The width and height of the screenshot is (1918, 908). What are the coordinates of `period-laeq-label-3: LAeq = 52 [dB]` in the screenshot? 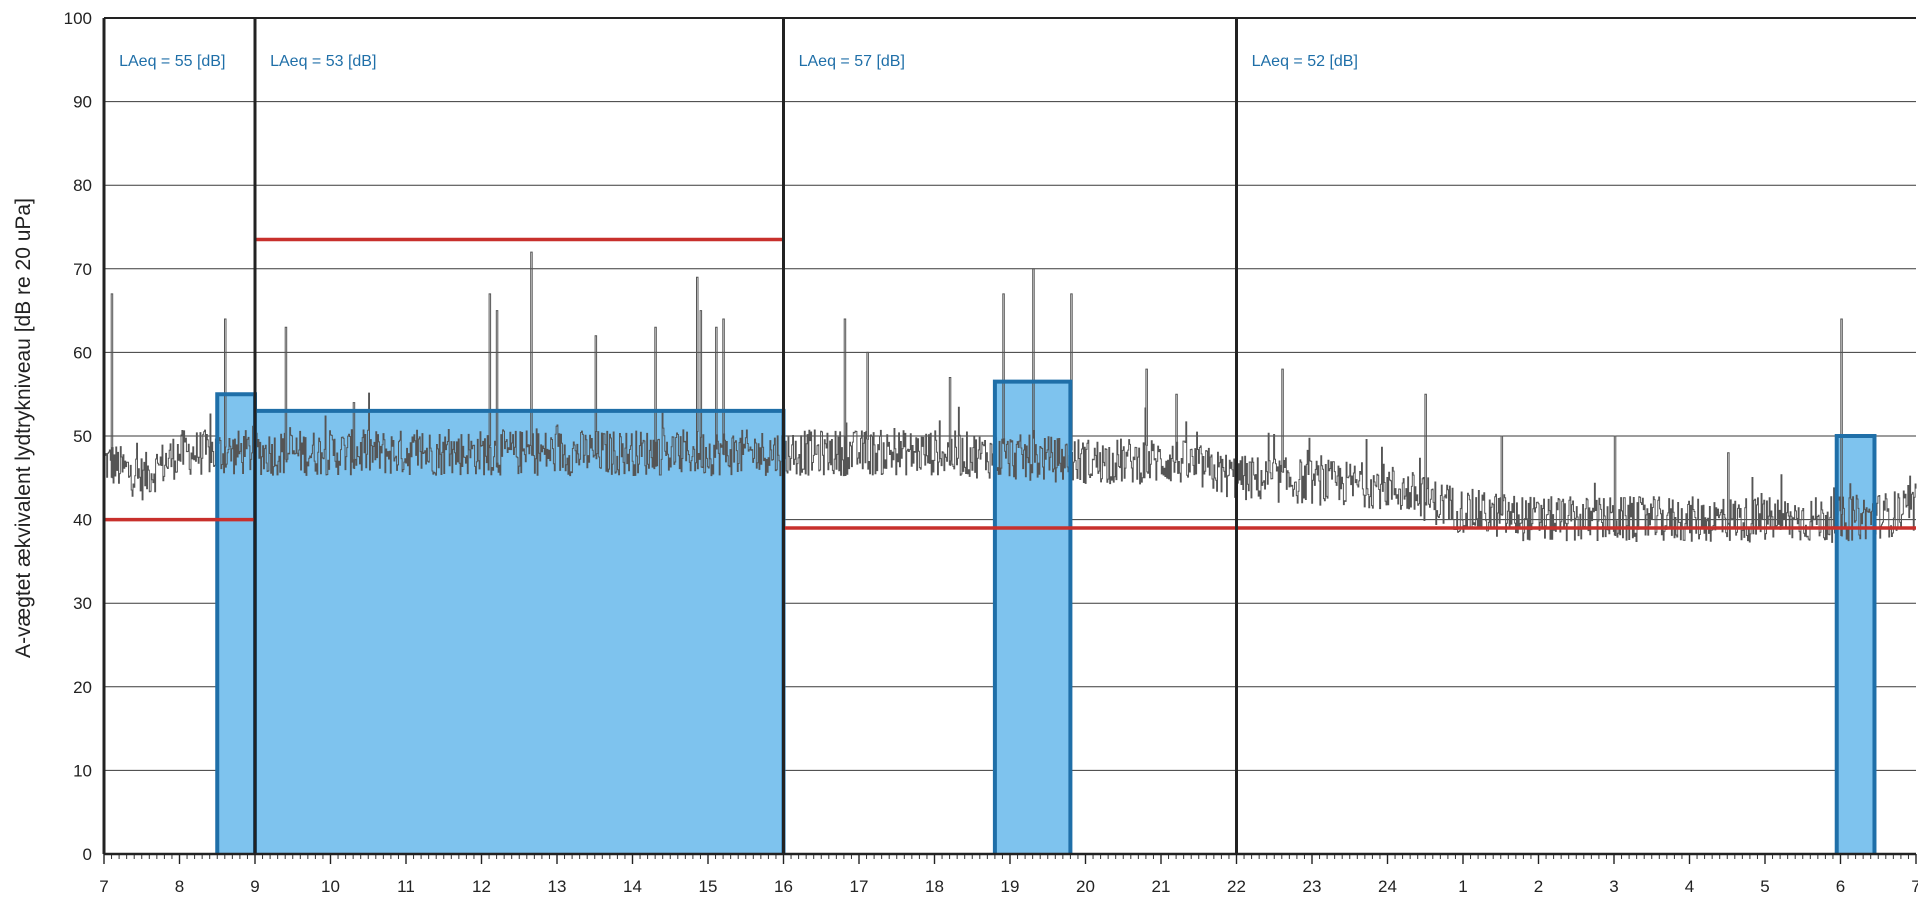 It's located at (1305, 61).